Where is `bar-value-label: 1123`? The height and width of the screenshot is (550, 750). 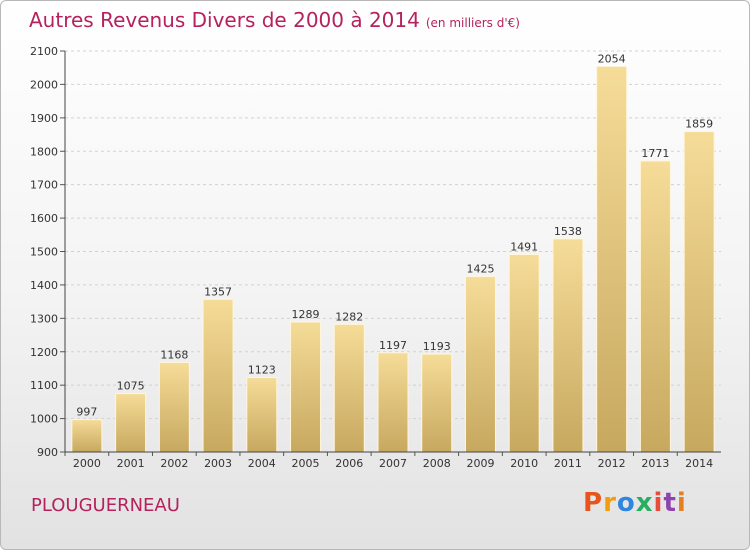
bar-value-label: 1123 is located at coordinates (262, 369).